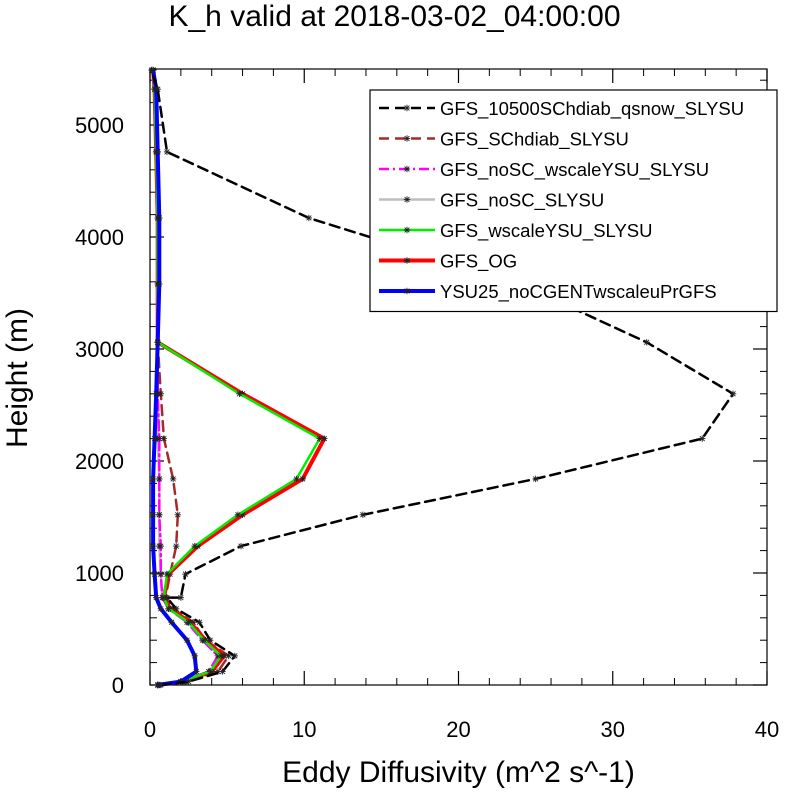 The height and width of the screenshot is (796, 789). What do you see at coordinates (99, 125) in the screenshot?
I see `y-tick-label: 5000` at bounding box center [99, 125].